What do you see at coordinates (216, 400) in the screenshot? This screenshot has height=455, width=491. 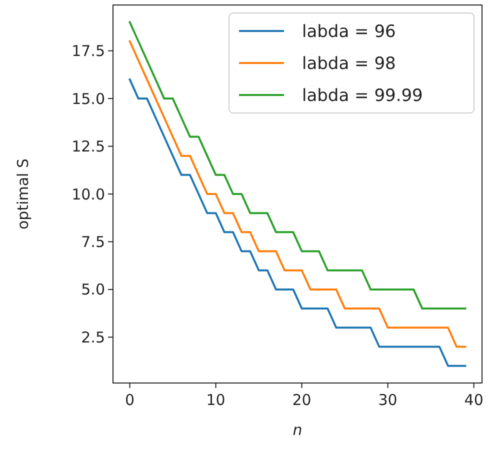 I see `x-tick-label: 10` at bounding box center [216, 400].